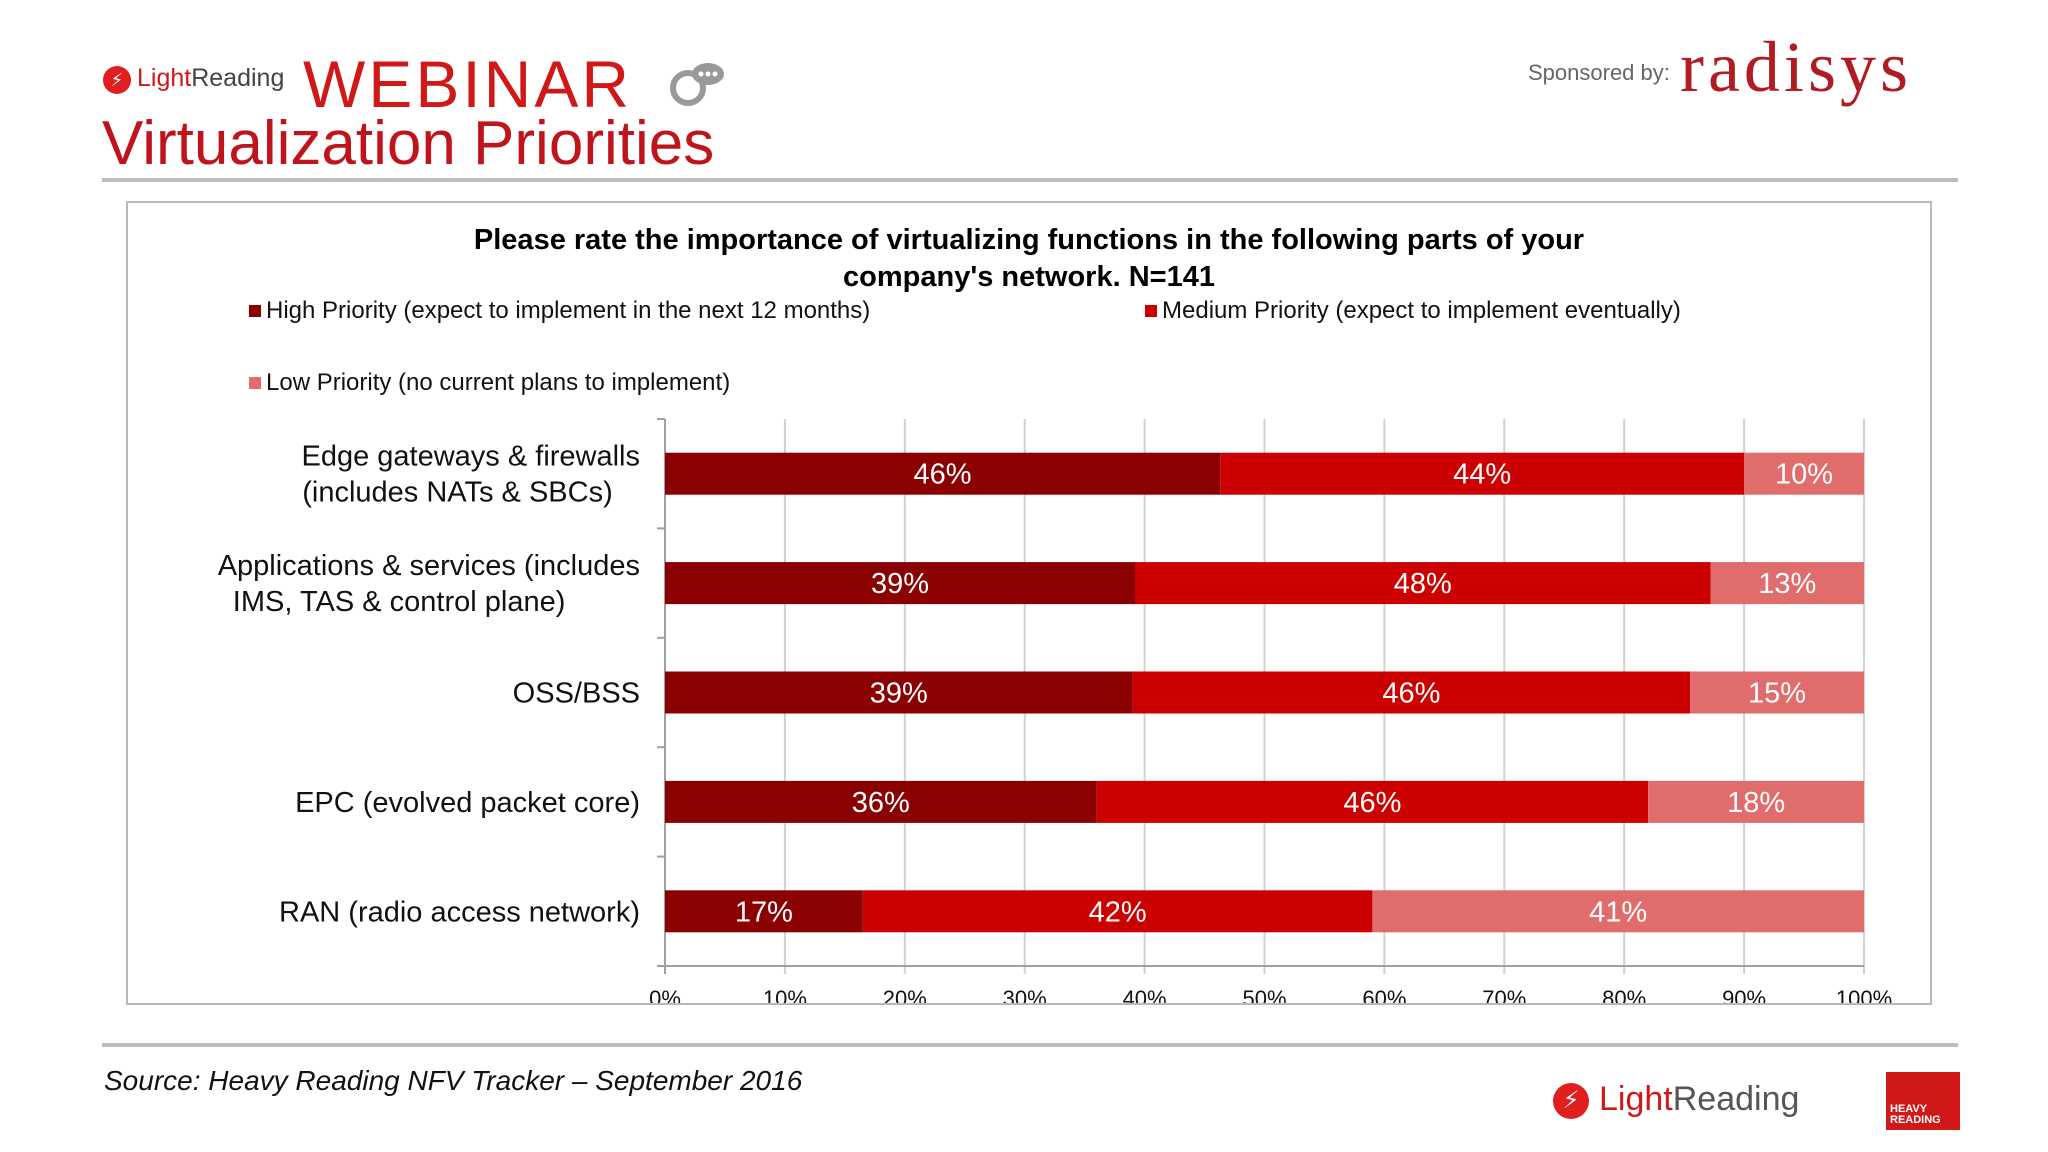  What do you see at coordinates (467, 803) in the screenshot?
I see `category-label-3-0: EPC (evolved packet core)` at bounding box center [467, 803].